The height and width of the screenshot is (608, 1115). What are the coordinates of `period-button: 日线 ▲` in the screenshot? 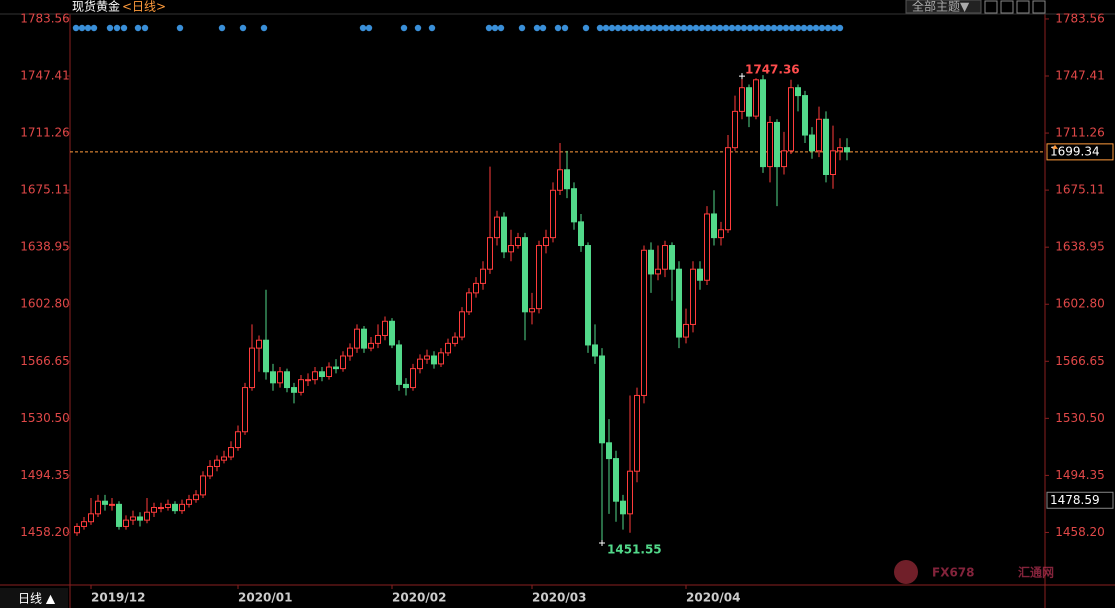 It's located at (37, 599).